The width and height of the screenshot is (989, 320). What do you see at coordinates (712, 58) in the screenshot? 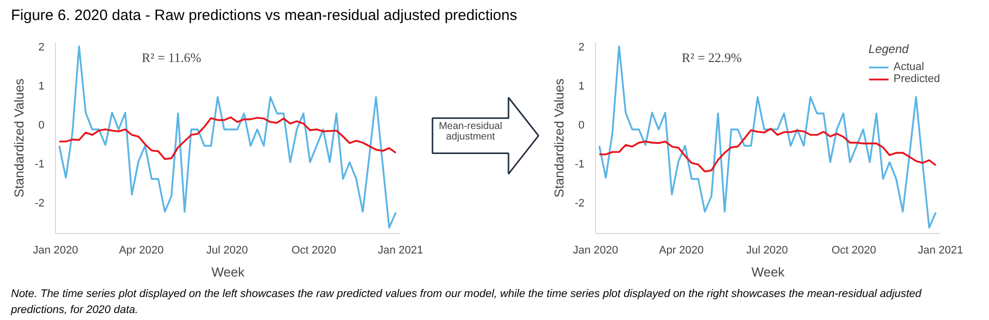
I see `annotation: R² = 22.9%` at bounding box center [712, 58].